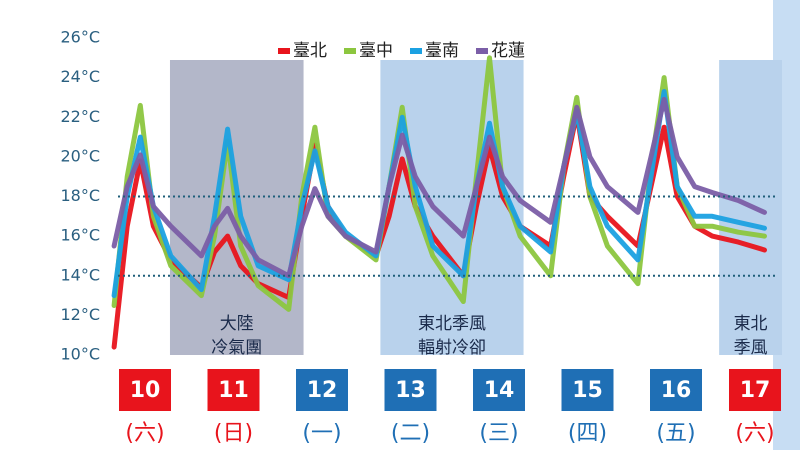 This screenshot has width=800, height=450. What do you see at coordinates (452, 324) in the screenshot?
I see `band-label: 東北季風` at bounding box center [452, 324].